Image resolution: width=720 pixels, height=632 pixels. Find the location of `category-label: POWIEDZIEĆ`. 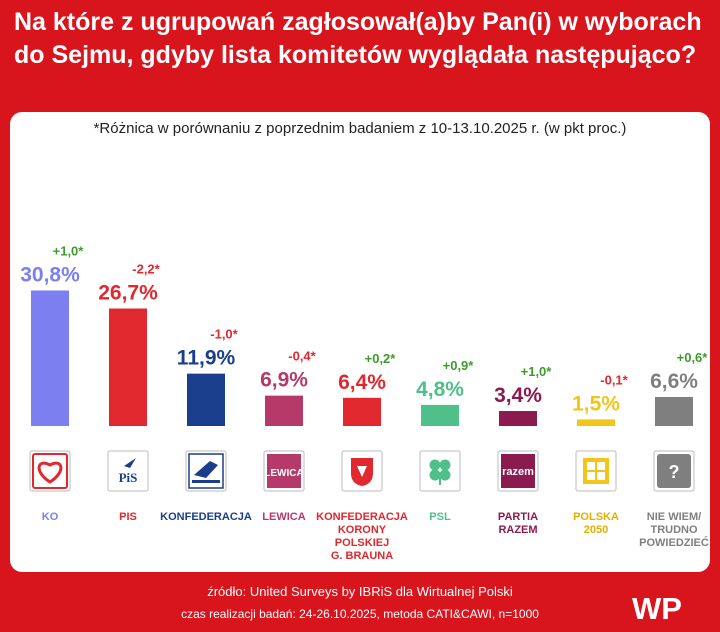

category-label: POWIEDZIEĆ is located at coordinates (674, 542).